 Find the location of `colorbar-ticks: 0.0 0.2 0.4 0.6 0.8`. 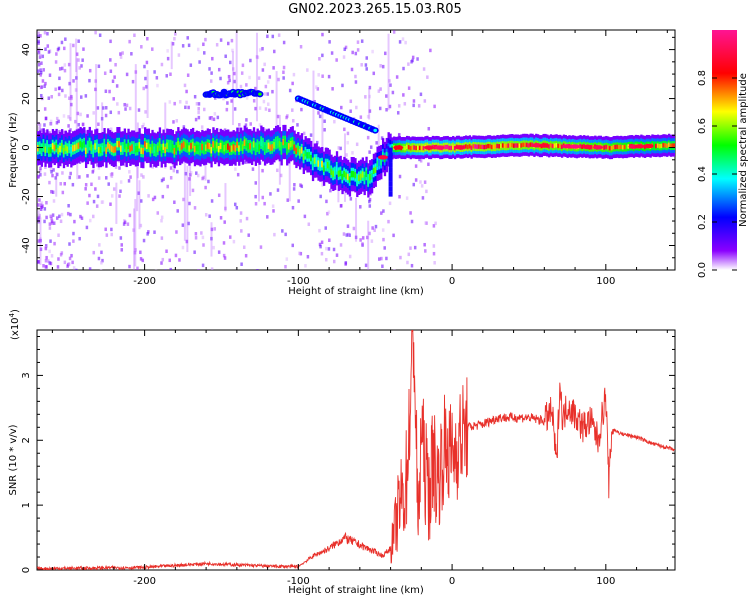

colorbar-ticks: 0.0 0.2 0.4 0.6 0.8 is located at coordinates (717, 174).